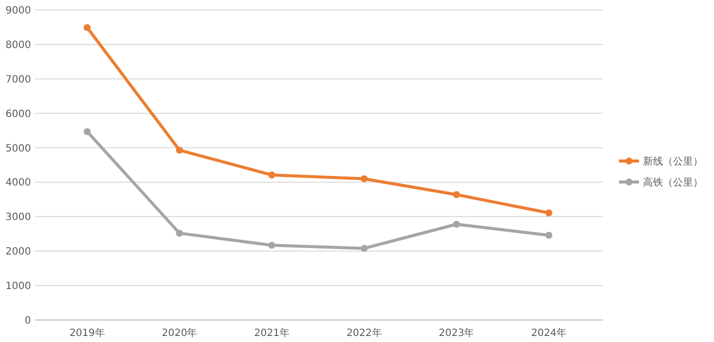 The image size is (714, 342). Describe the element at coordinates (87, 333) in the screenshot. I see `x-tick-label: 2019年` at that location.